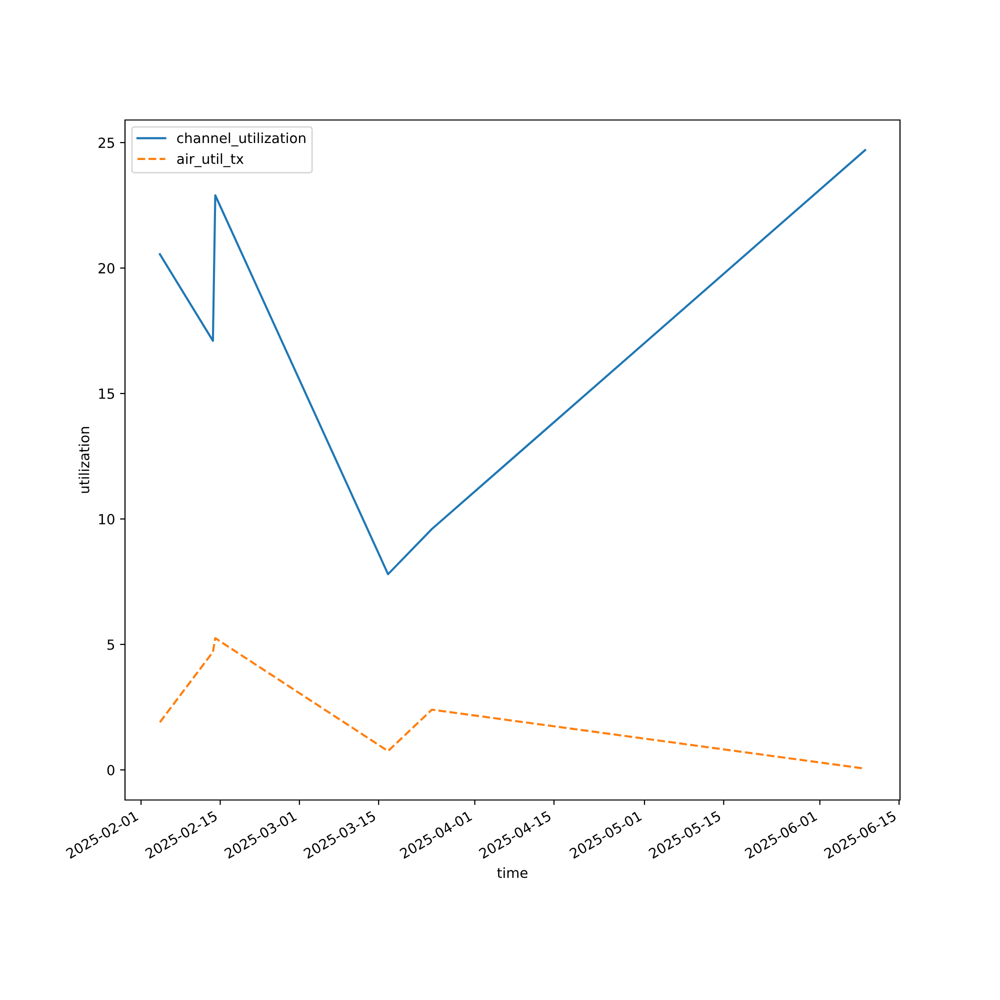 Image resolution: width=1000 pixels, height=1000 pixels. What do you see at coordinates (111, 645) in the screenshot?
I see `y-tick-label: 5` at bounding box center [111, 645].